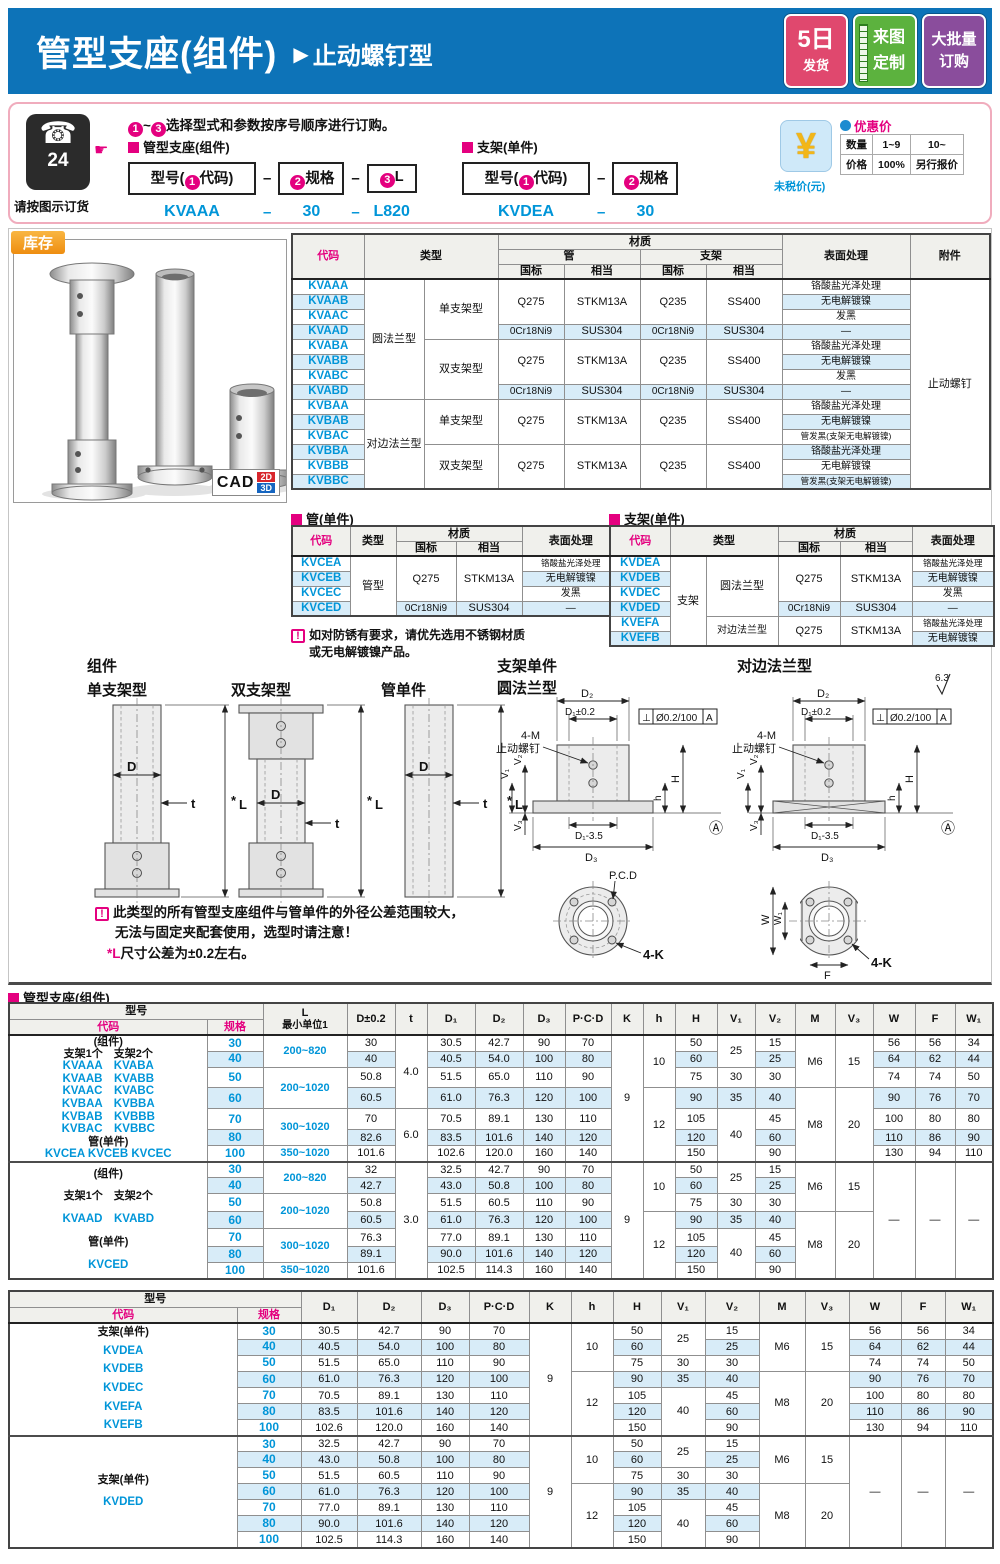 This screenshot has height=1564, width=1000. Describe the element at coordinates (885, 51) in the screenshot. I see `badge-custom-drawing: 来图 定制` at that location.